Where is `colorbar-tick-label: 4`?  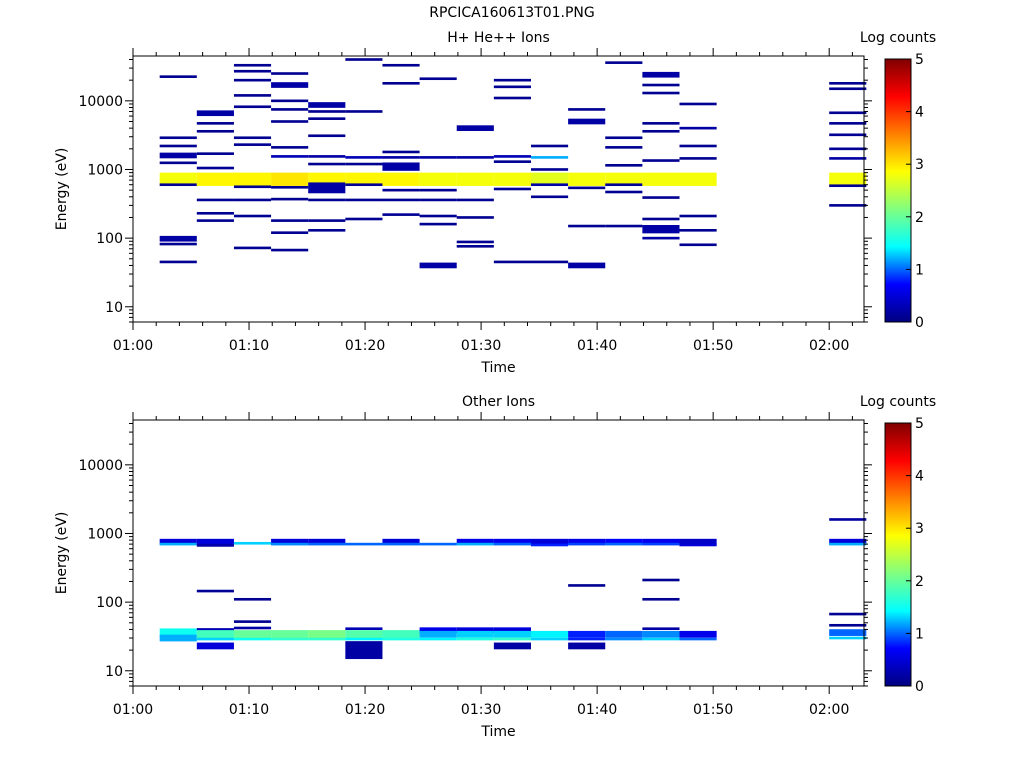
colorbar-tick-label: 4 is located at coordinates (919, 113).